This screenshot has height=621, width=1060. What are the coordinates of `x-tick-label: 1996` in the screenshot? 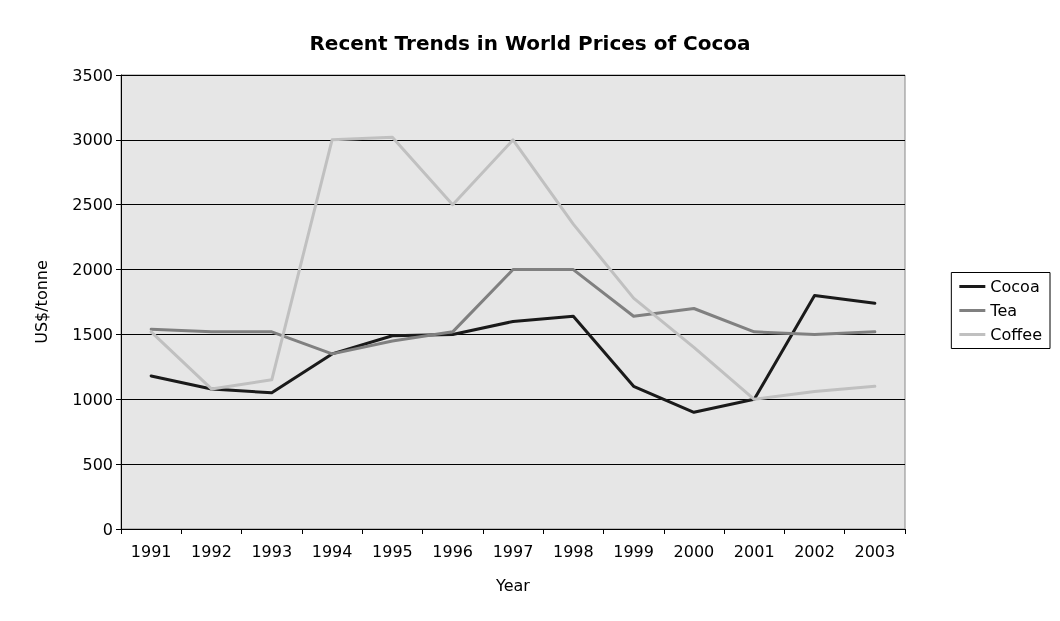 It's located at (453, 551).